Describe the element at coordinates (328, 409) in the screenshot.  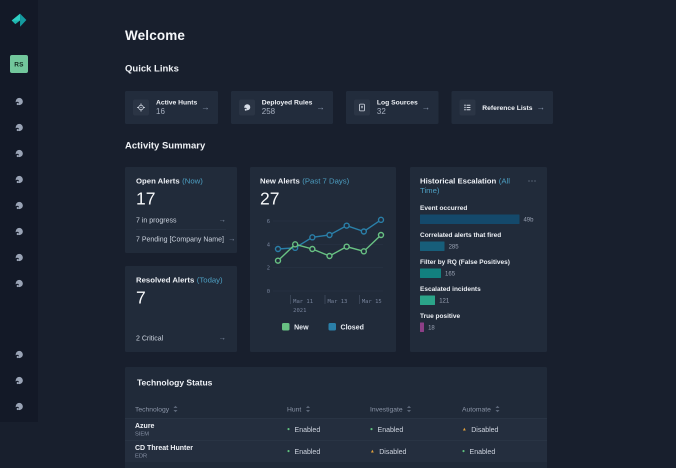
I see `column-header-hunt: Hunt` at that location.